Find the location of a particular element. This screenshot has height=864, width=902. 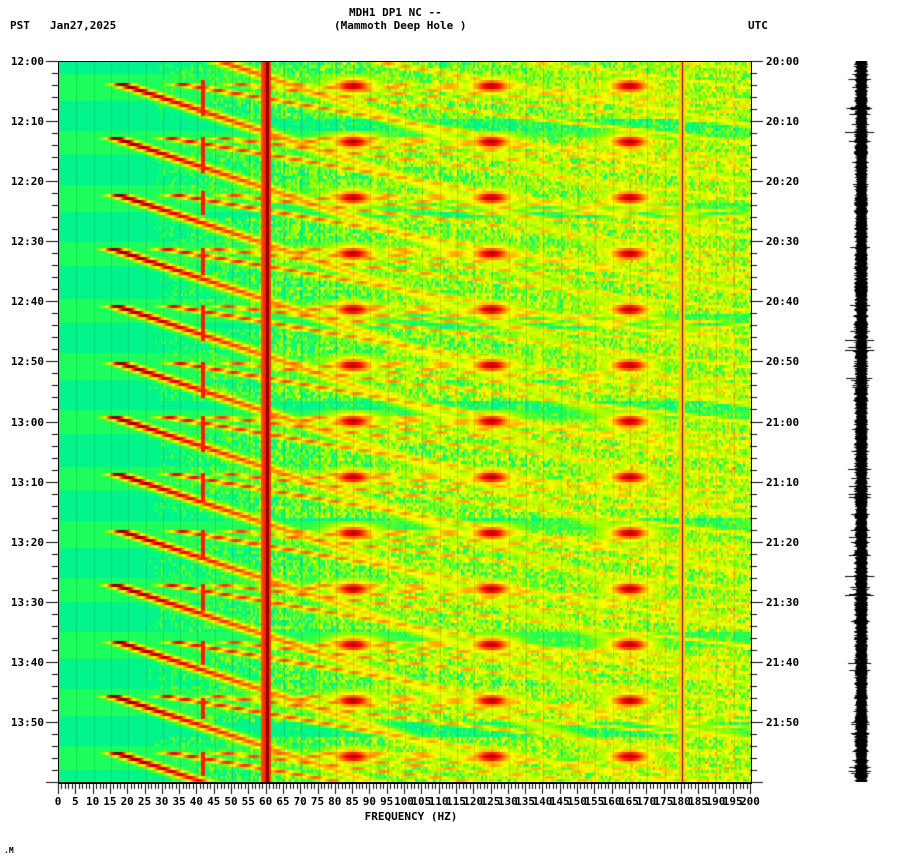

left-axis-tick-label: 12:30 is located at coordinates (27, 242).